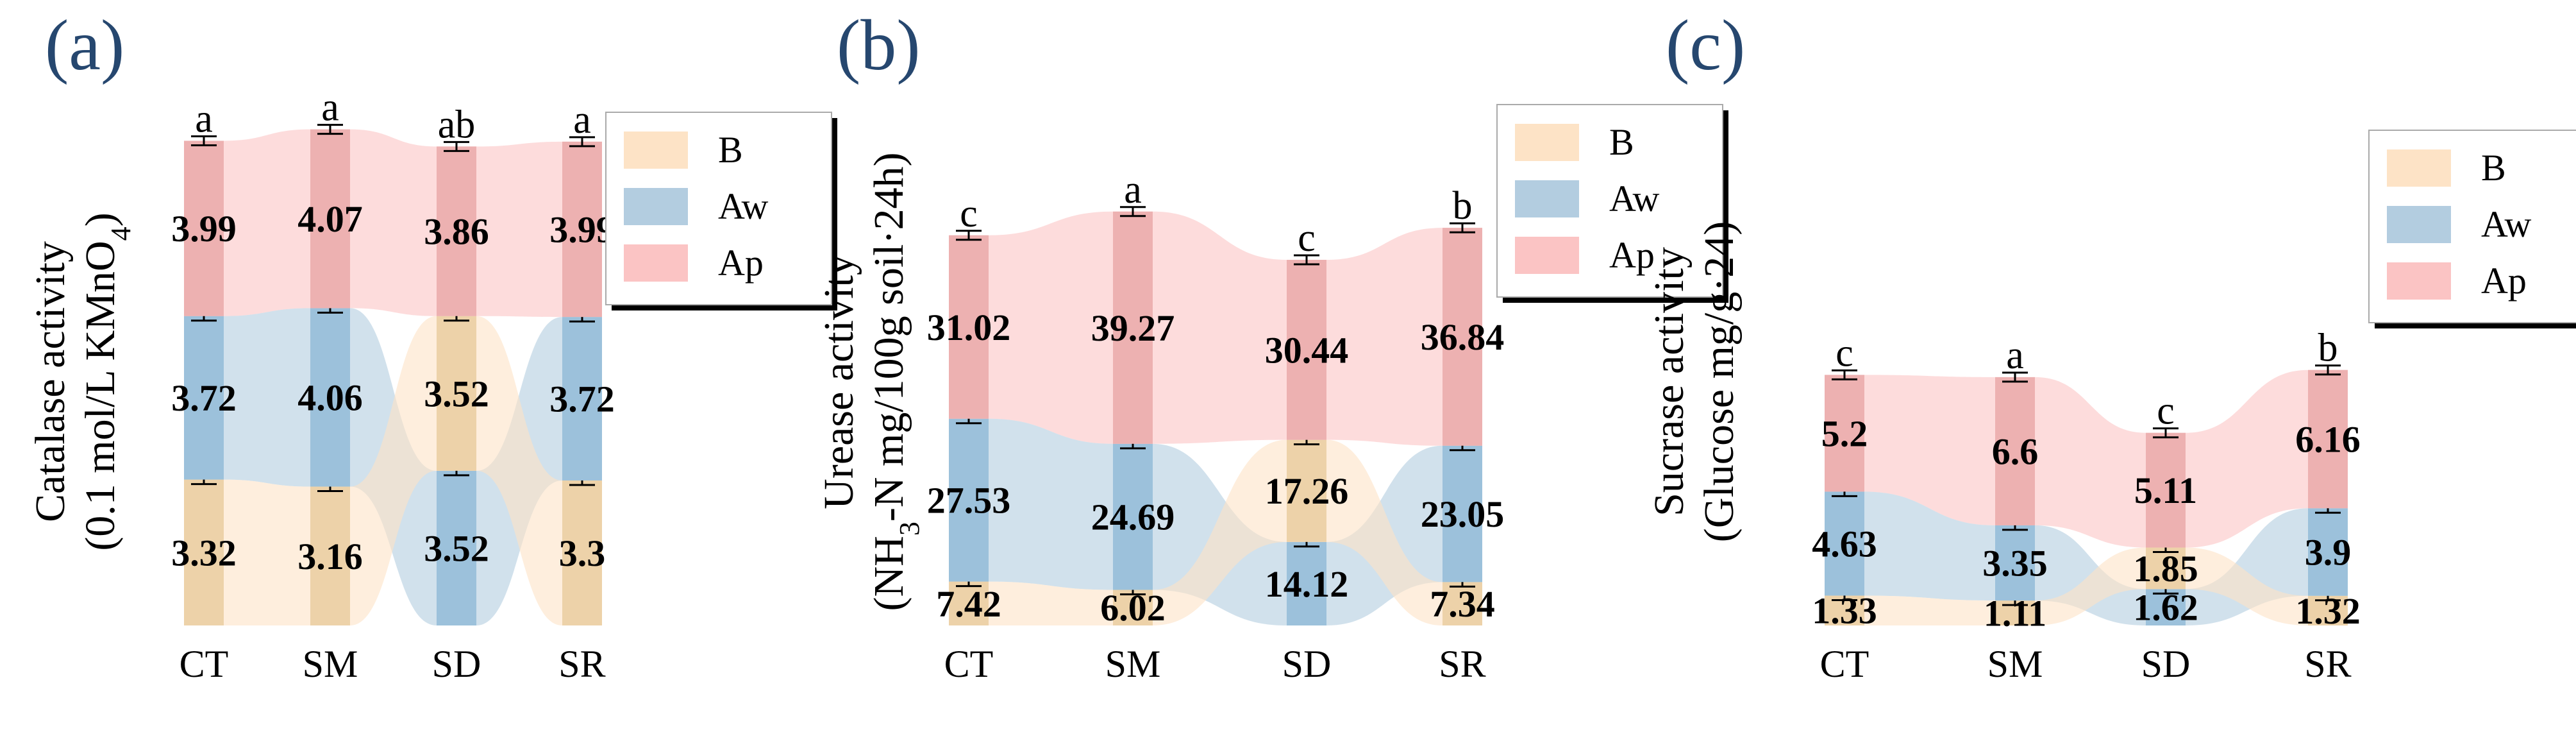  Describe the element at coordinates (456, 664) in the screenshot. I see `x-tick-label: SD` at that location.